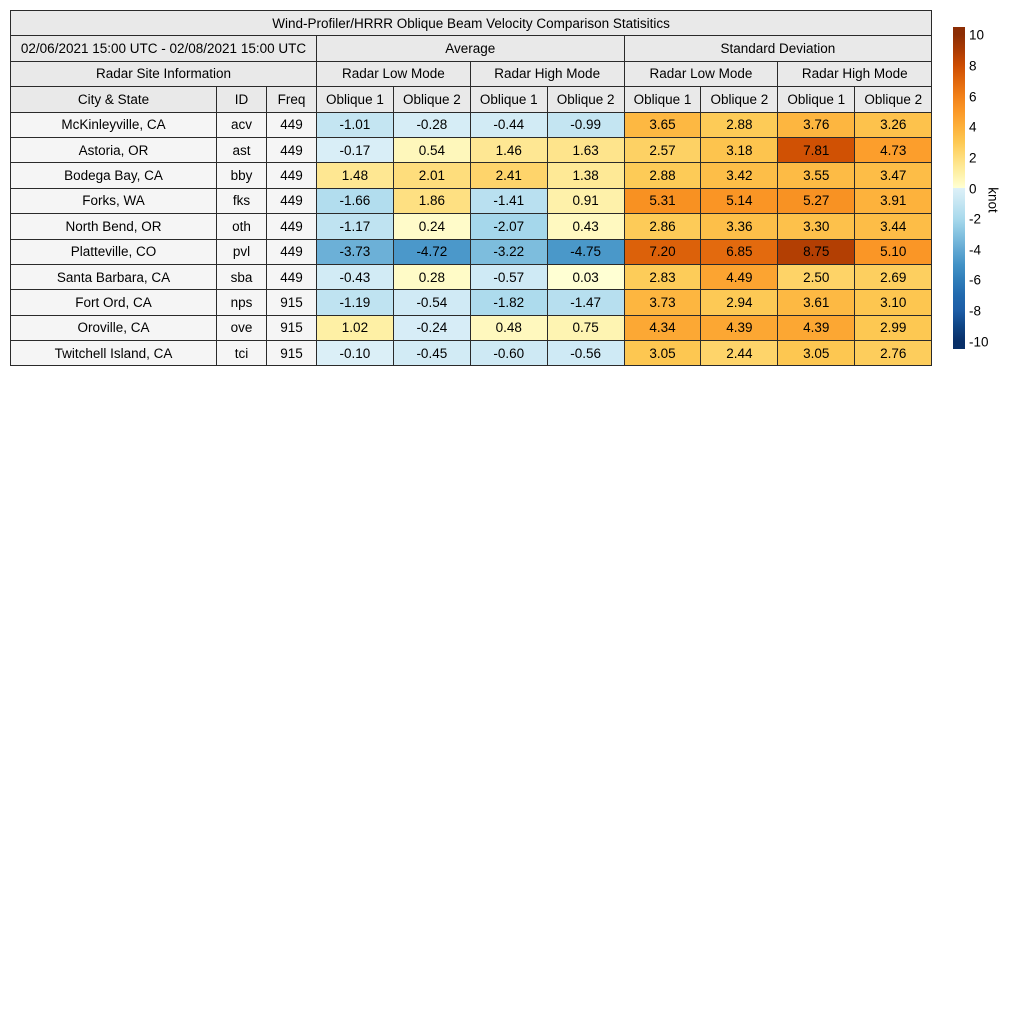  Describe the element at coordinates (163, 74) in the screenshot. I see `header-radar-site-information: Radar Site Information` at that location.